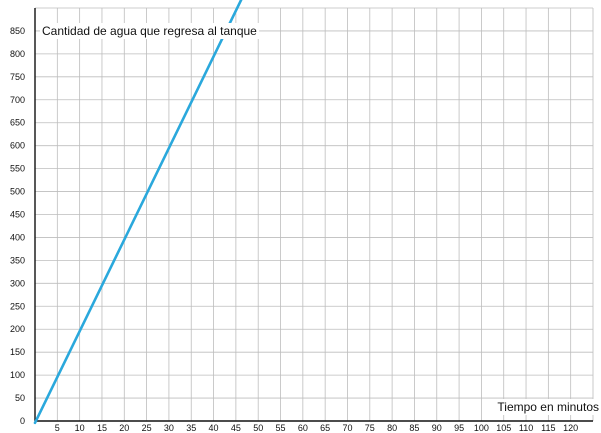 The image size is (601, 433). I want to click on x-tick-label: 100, so click(481, 428).